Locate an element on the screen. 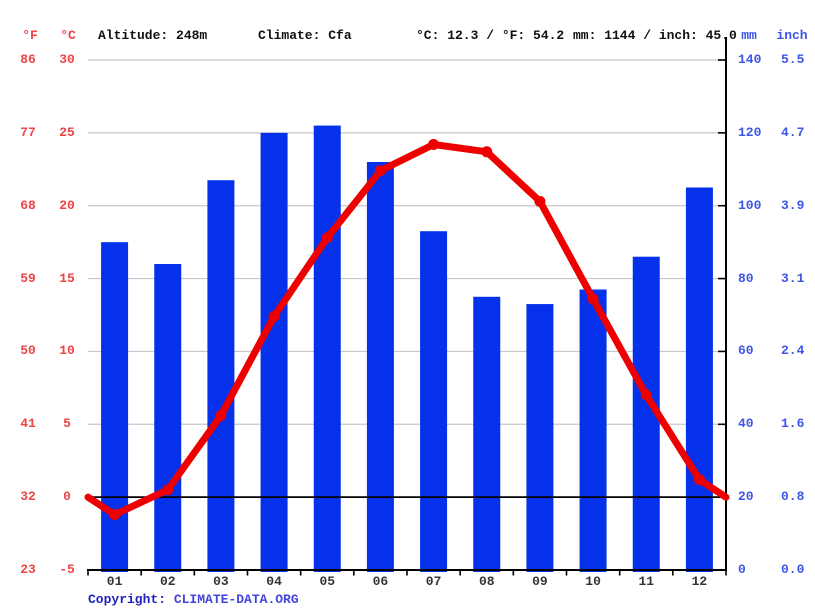 Image resolution: width=815 pixels, height=611 pixels. mm-tick-label: 120 is located at coordinates (750, 132).